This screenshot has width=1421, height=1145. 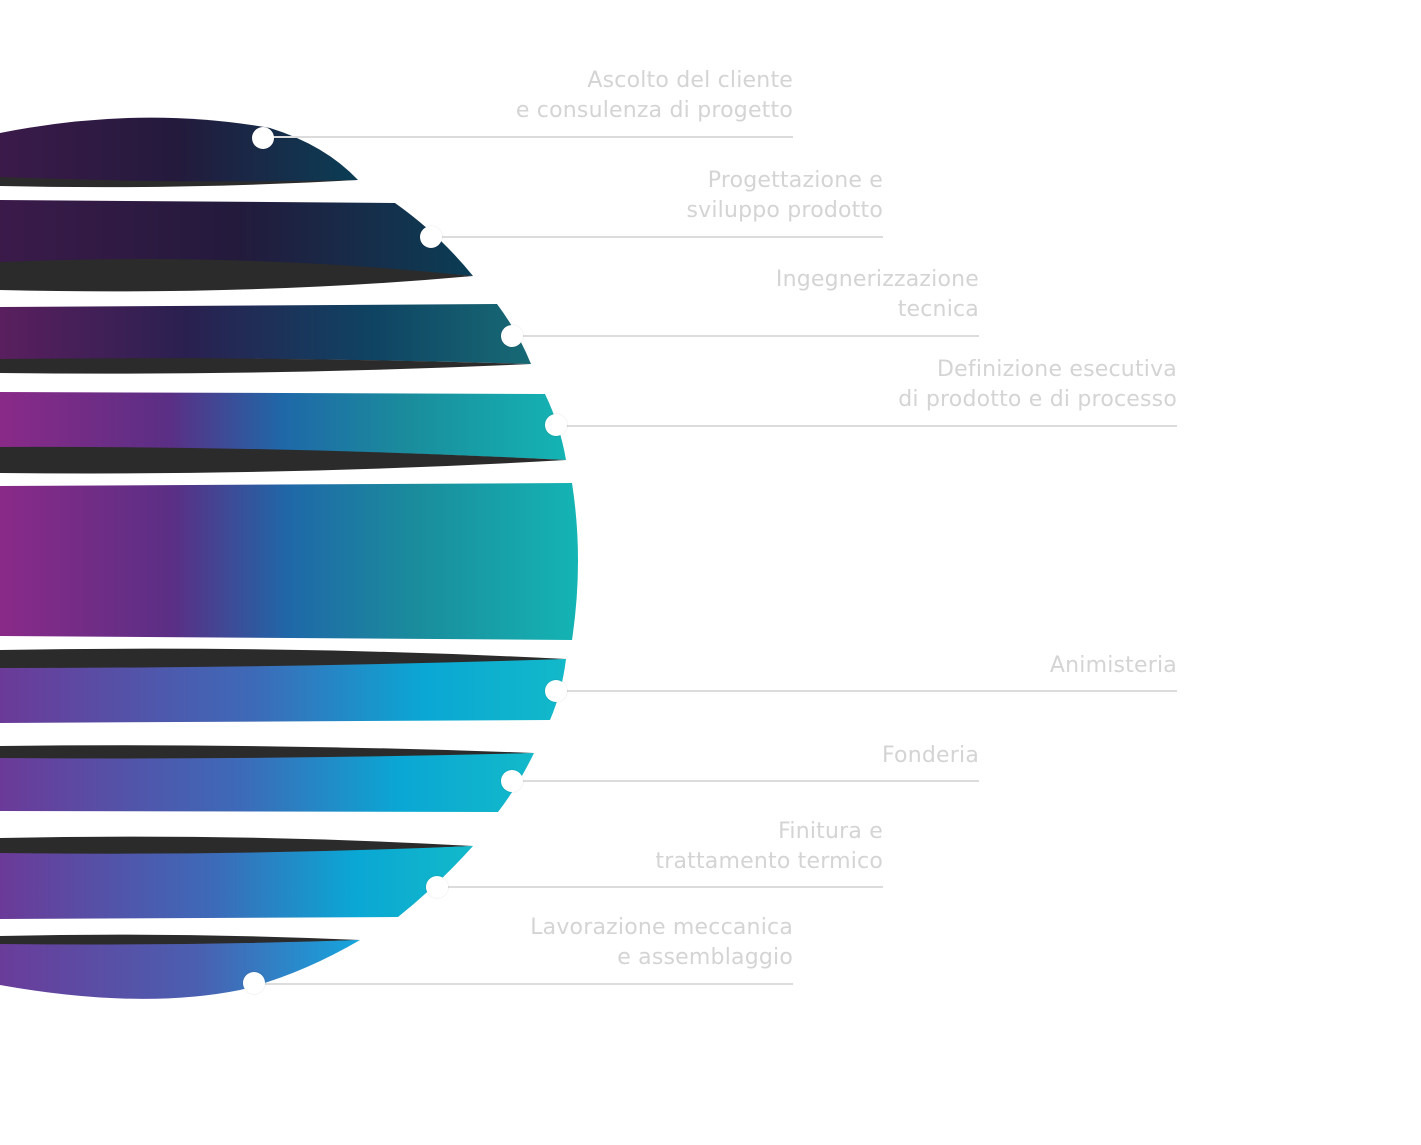 I want to click on step-label-progettazione: Progettazione e sviluppo prodotto, so click(x=784, y=196).